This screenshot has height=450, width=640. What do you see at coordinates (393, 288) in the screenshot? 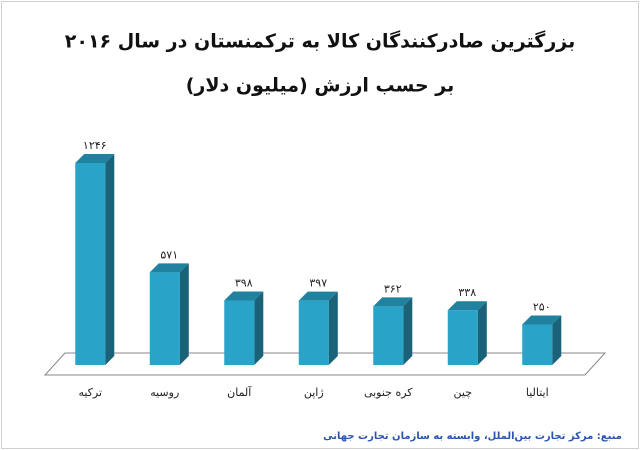
I see `value-label: ۳۶۲` at bounding box center [393, 288].